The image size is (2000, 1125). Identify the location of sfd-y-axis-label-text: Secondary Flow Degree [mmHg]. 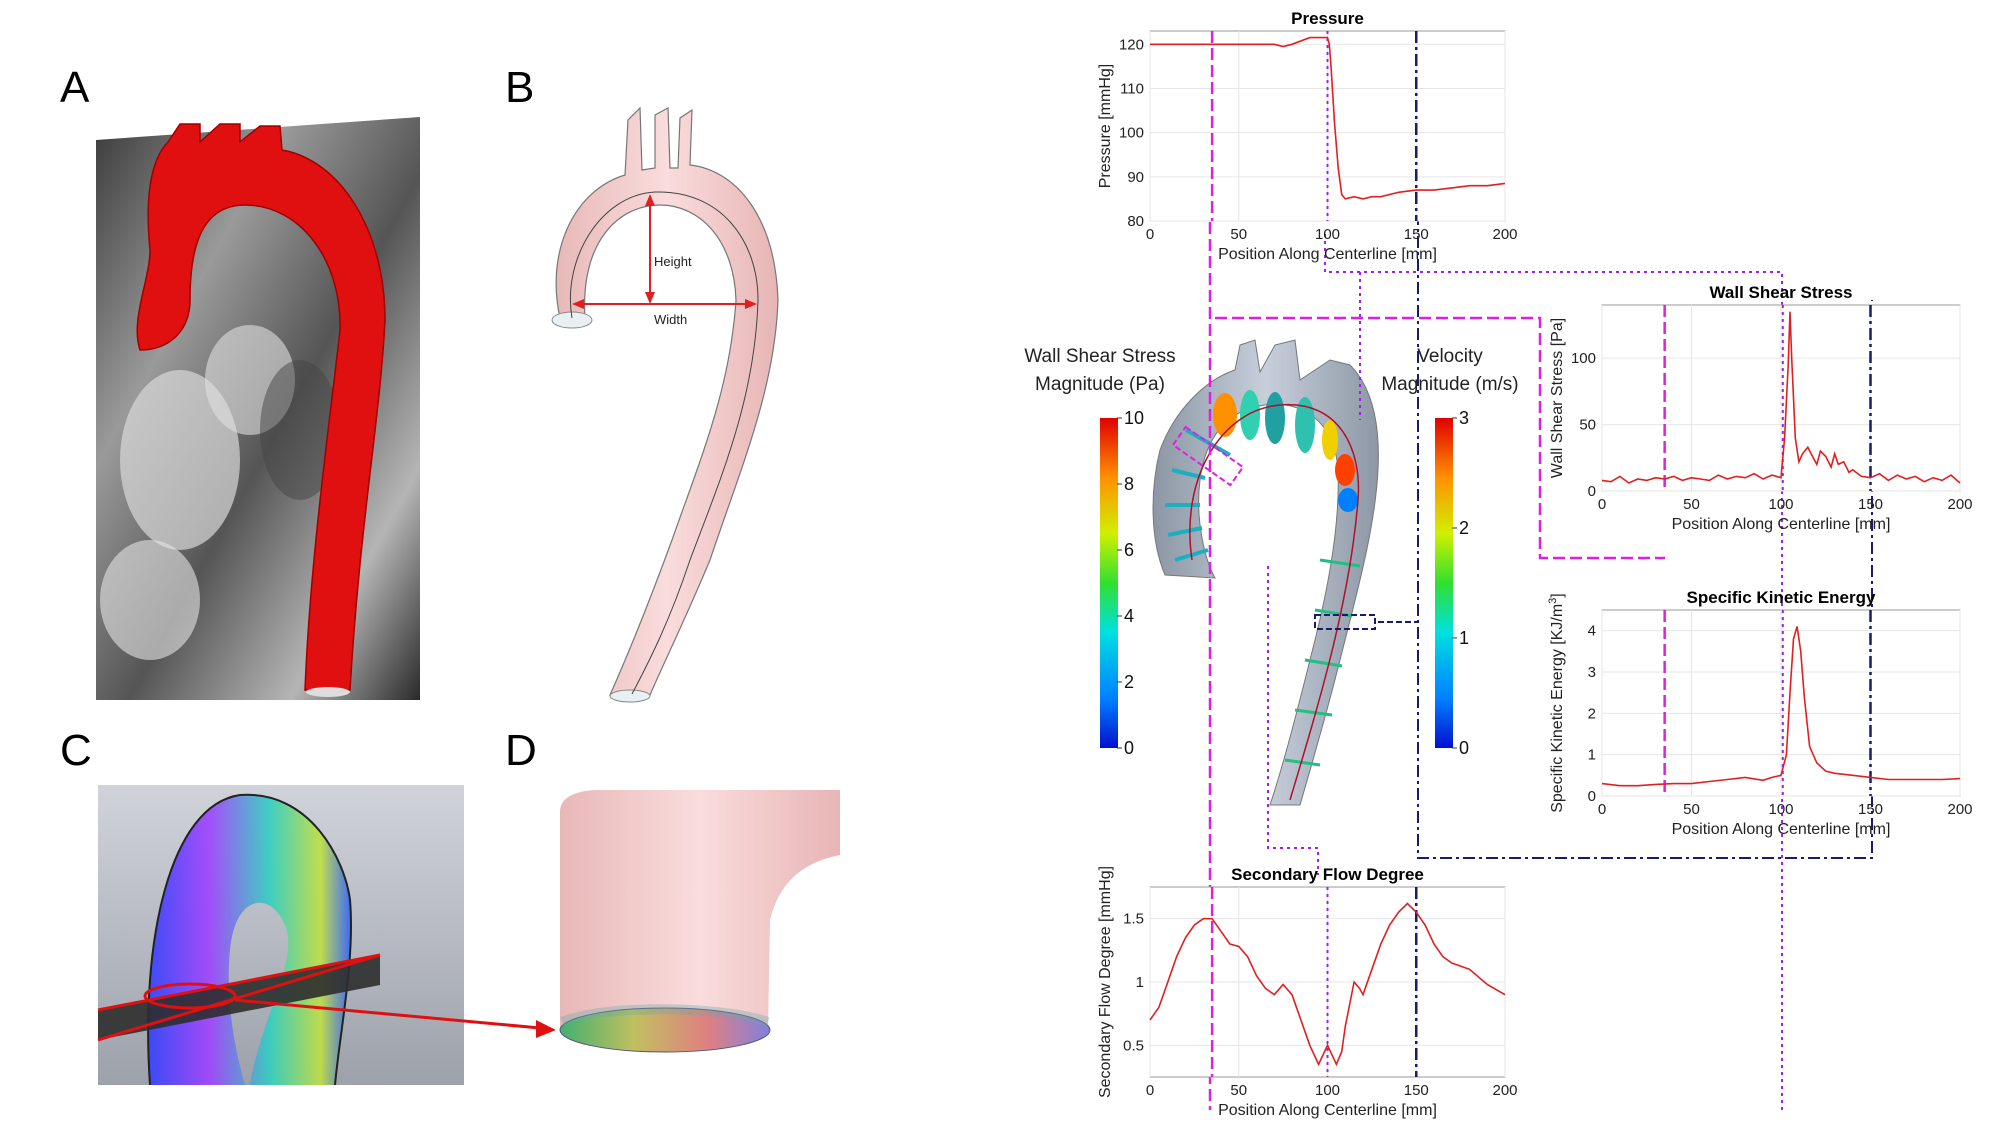
(1105, 982).